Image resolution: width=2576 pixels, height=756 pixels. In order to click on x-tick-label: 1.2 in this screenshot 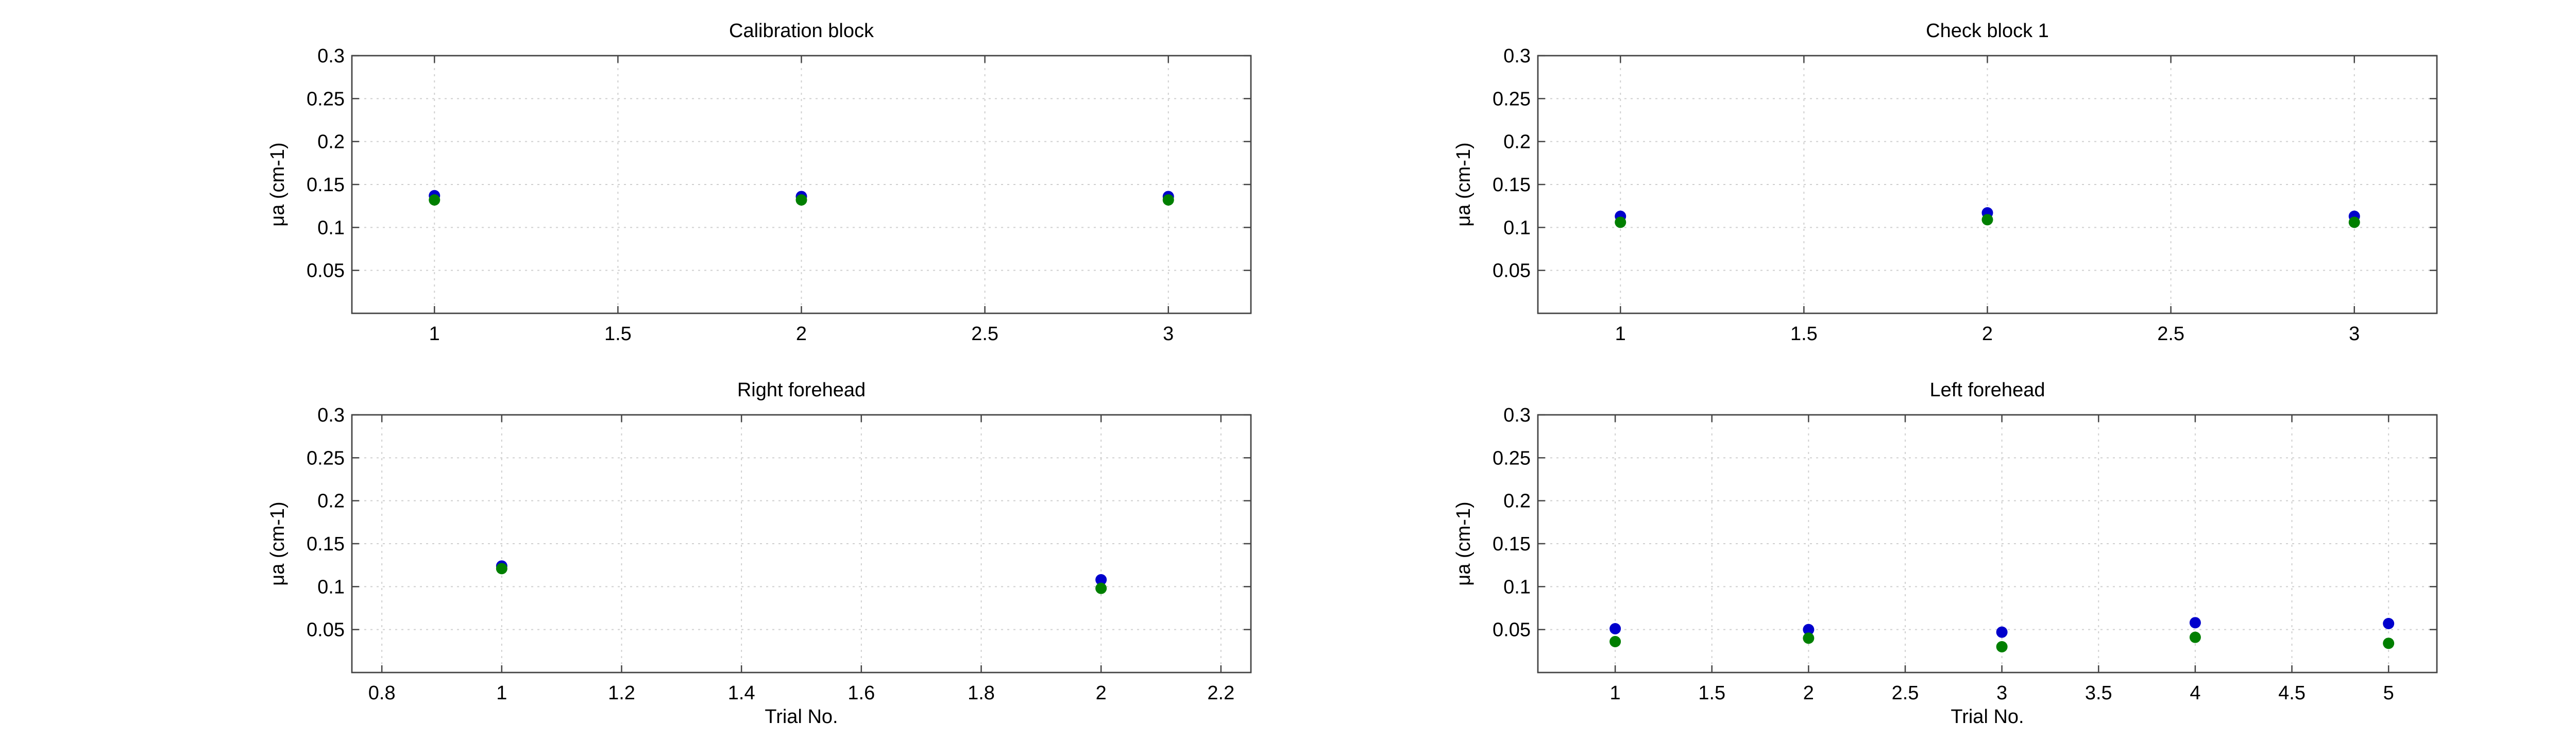, I will do `click(621, 693)`.